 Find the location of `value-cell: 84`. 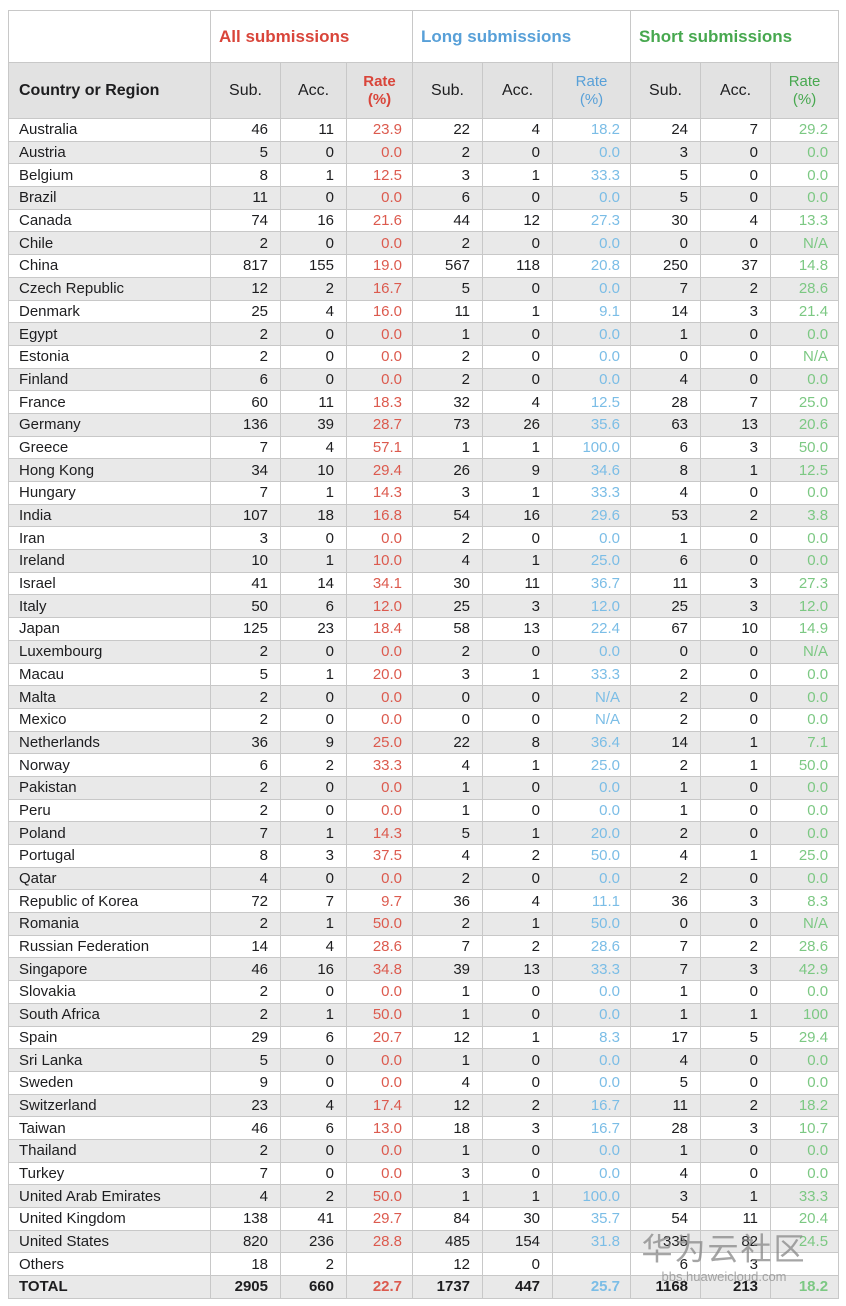

value-cell: 84 is located at coordinates (448, 1219).